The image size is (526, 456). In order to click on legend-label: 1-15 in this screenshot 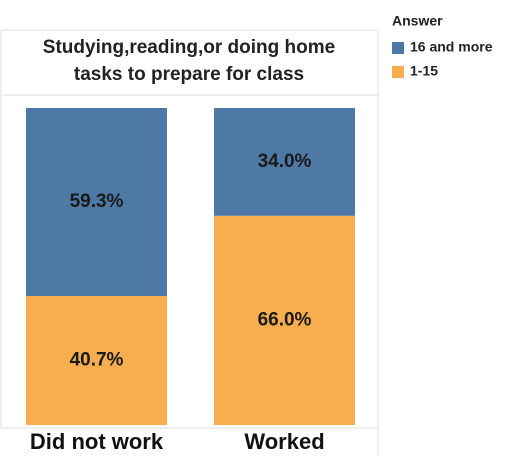, I will do `click(424, 71)`.